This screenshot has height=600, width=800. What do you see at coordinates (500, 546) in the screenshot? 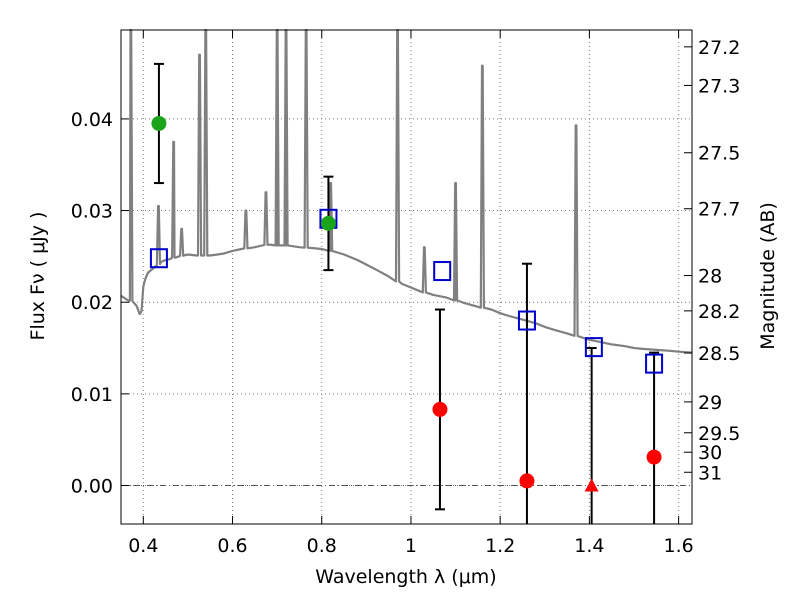
I see `x-tick-label: 1.2` at bounding box center [500, 546].